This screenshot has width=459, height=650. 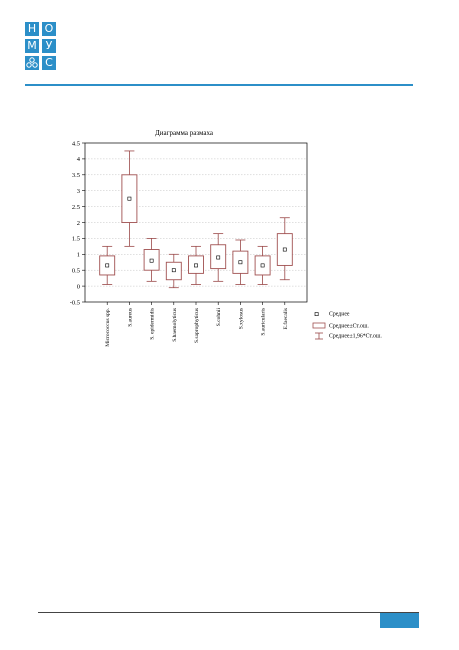 What do you see at coordinates (49, 29) in the screenshot?
I see `logo-letter-o: О` at bounding box center [49, 29].